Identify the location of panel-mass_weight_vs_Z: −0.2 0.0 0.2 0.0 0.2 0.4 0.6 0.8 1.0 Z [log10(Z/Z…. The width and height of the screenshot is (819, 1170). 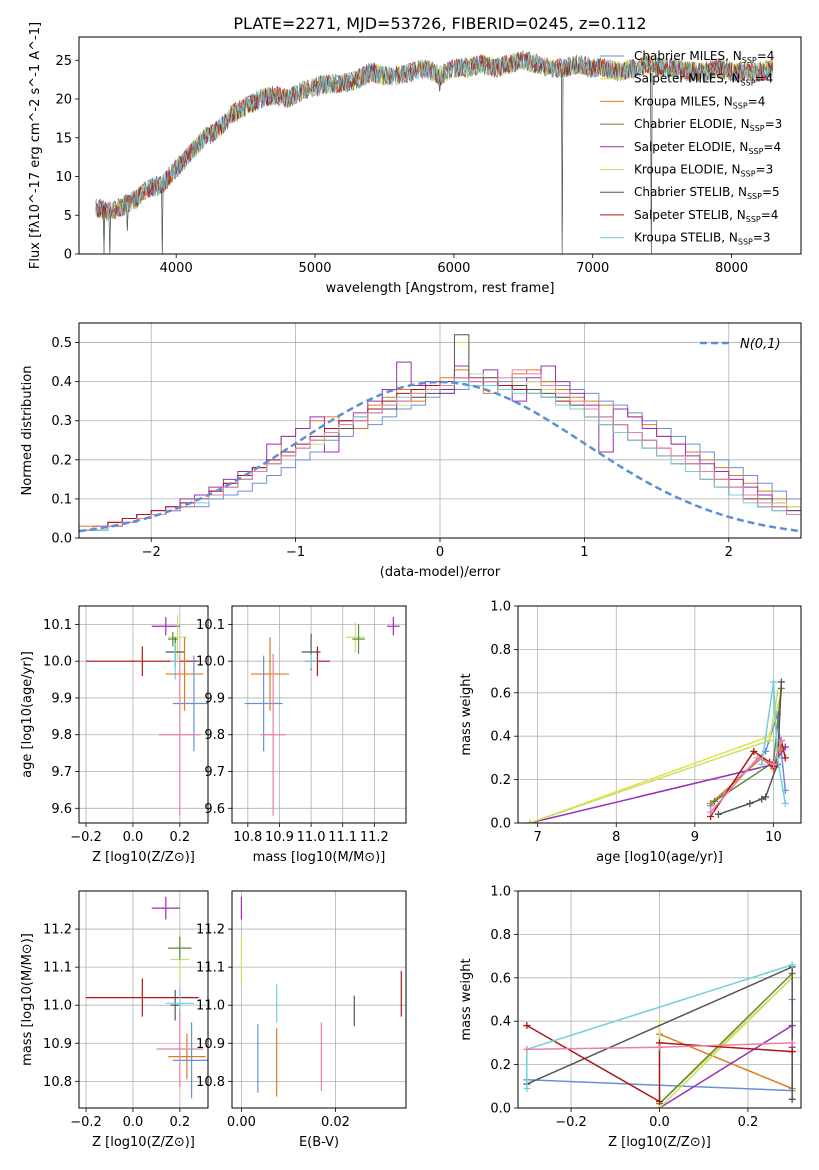
(630, 1017).